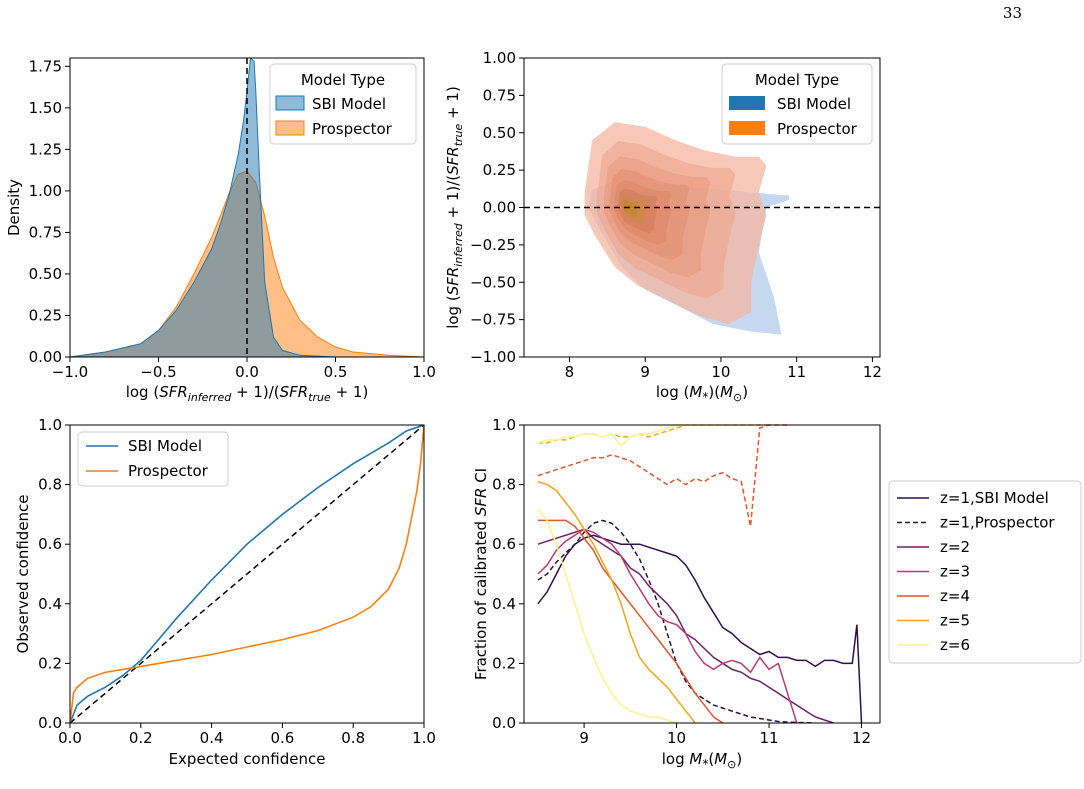 This screenshot has width=1084, height=789. I want to click on contours, so click(687, 228).